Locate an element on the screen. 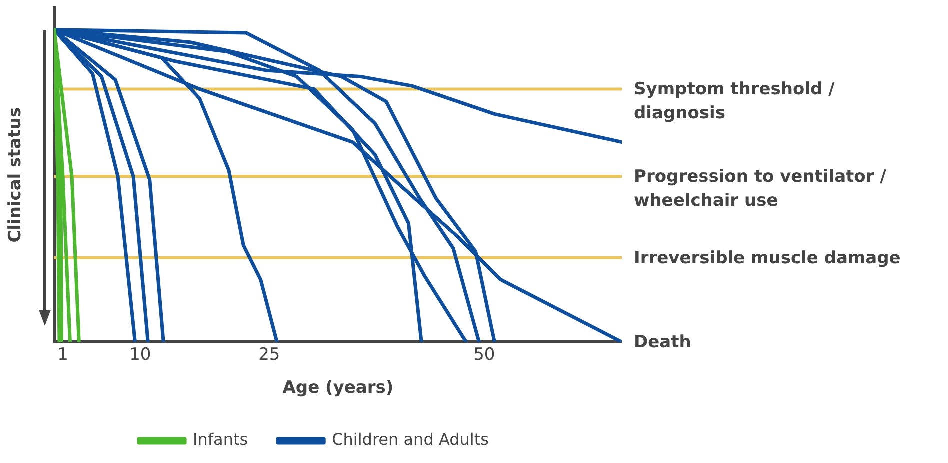 The height and width of the screenshot is (463, 948). x-tick-label: 10 is located at coordinates (141, 354).